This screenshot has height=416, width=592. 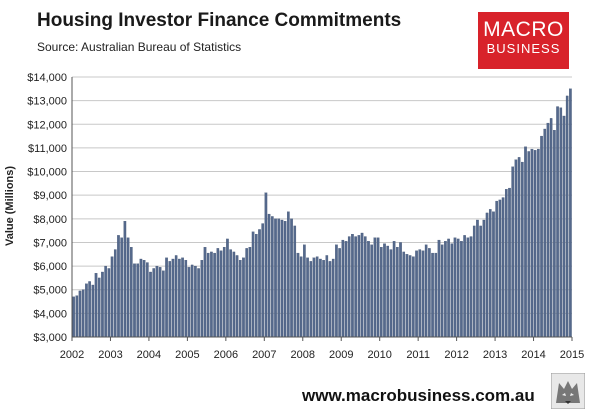 I want to click on y-axis-label: Value (Millions), so click(x=10, y=206).